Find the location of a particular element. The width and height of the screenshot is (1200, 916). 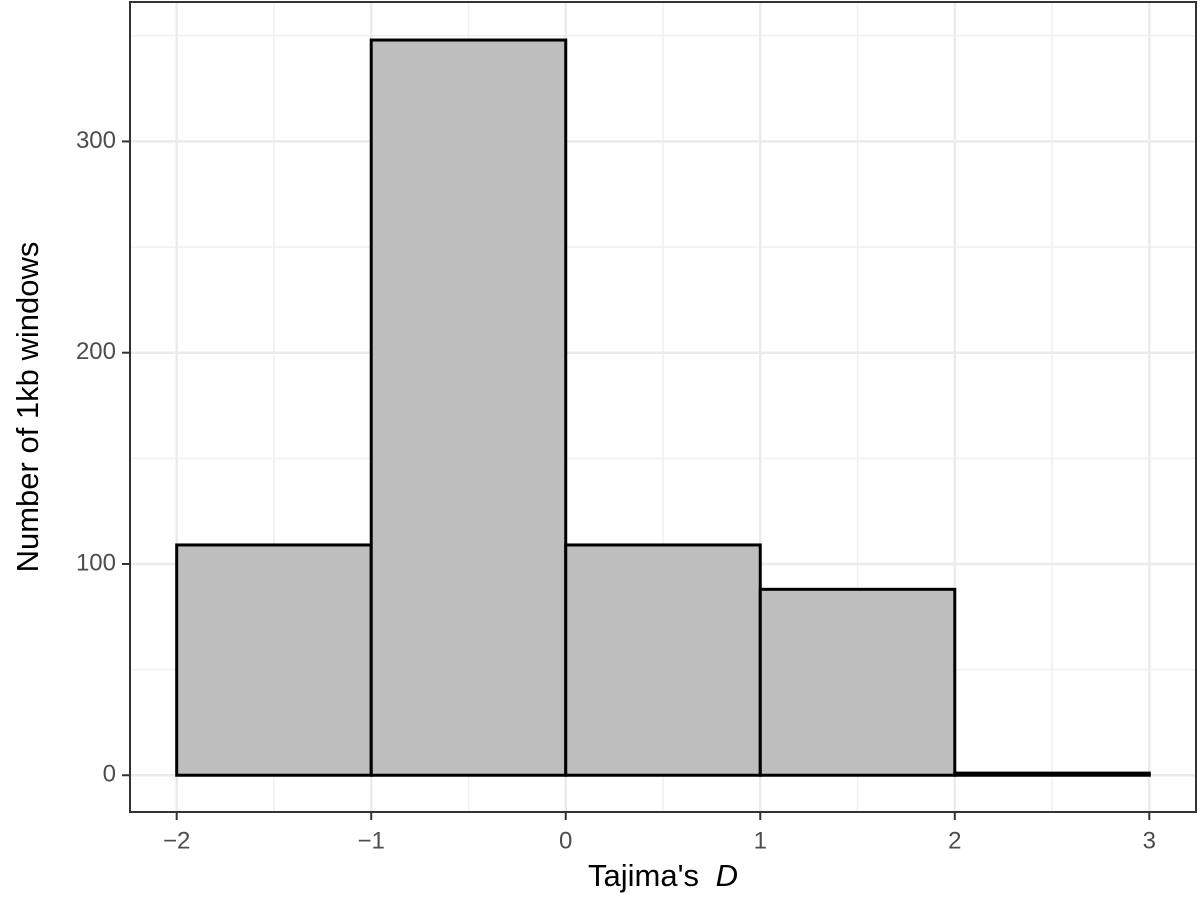

x-axis-title: Tajima's D is located at coordinates (663, 875).